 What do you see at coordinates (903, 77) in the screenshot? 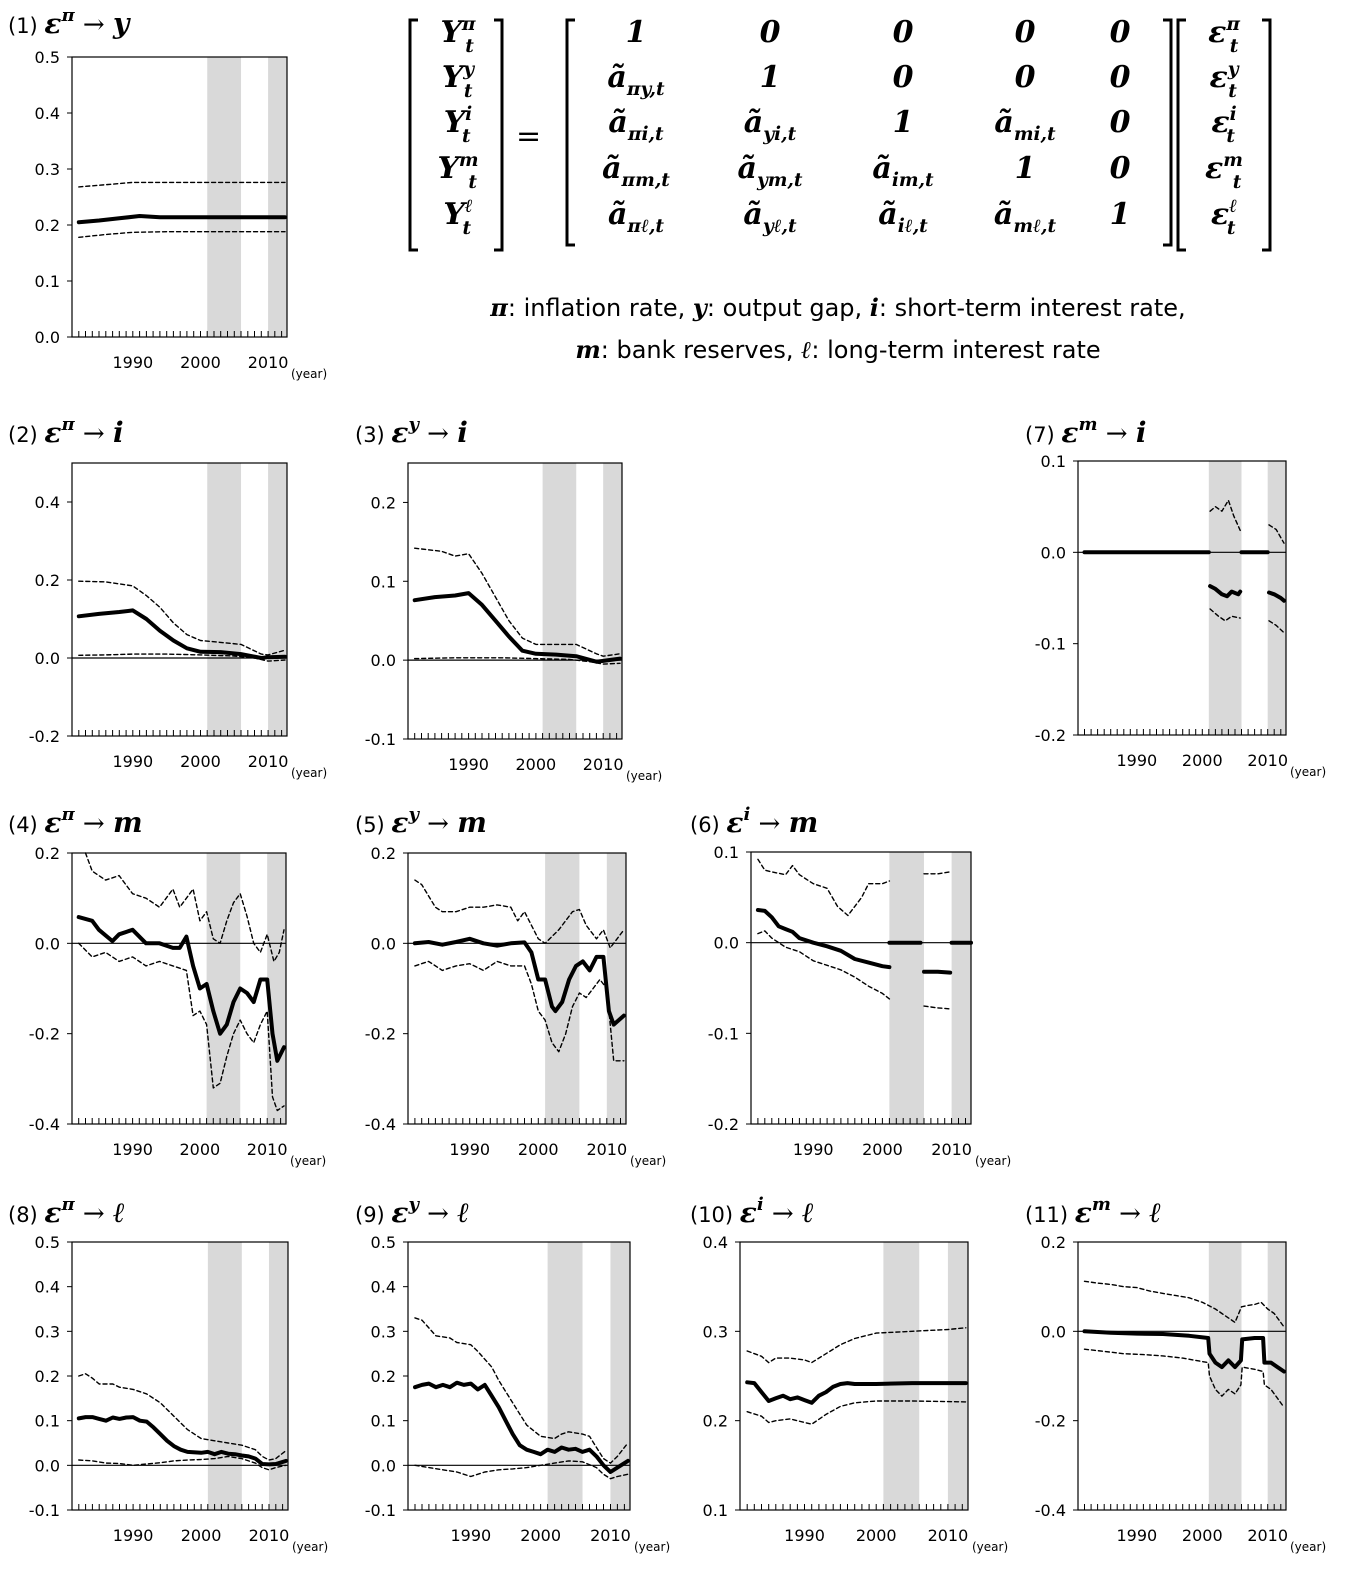
I see `matrix-cell-2-3: 0` at bounding box center [903, 77].